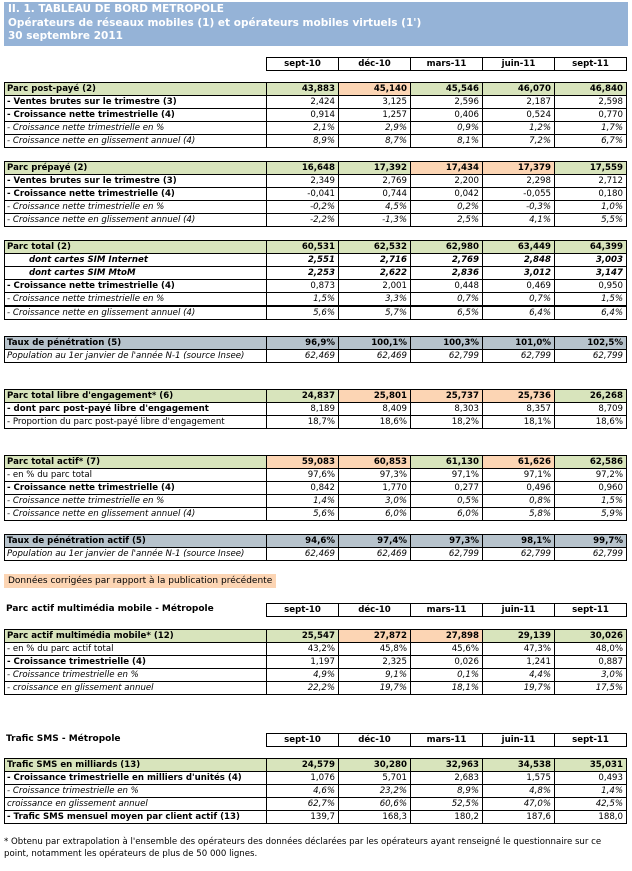 The width and height of the screenshot is (632, 871). Describe the element at coordinates (374, 422) in the screenshot. I see `value-cell: 18,6%` at that location.